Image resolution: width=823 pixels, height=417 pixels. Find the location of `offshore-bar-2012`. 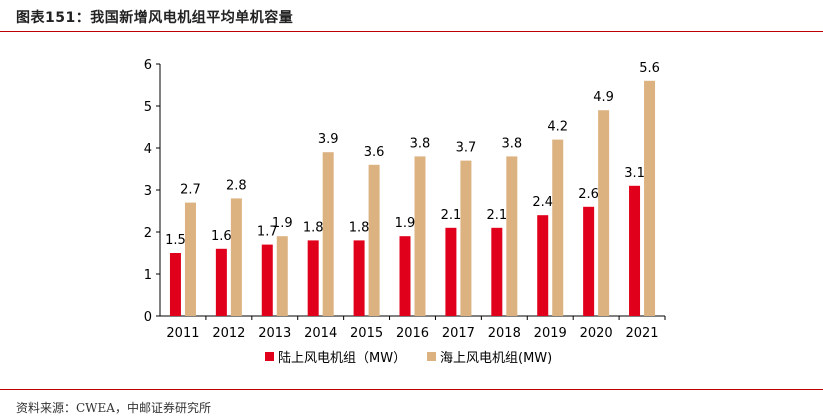

offshore-bar-2012 is located at coordinates (236, 257).